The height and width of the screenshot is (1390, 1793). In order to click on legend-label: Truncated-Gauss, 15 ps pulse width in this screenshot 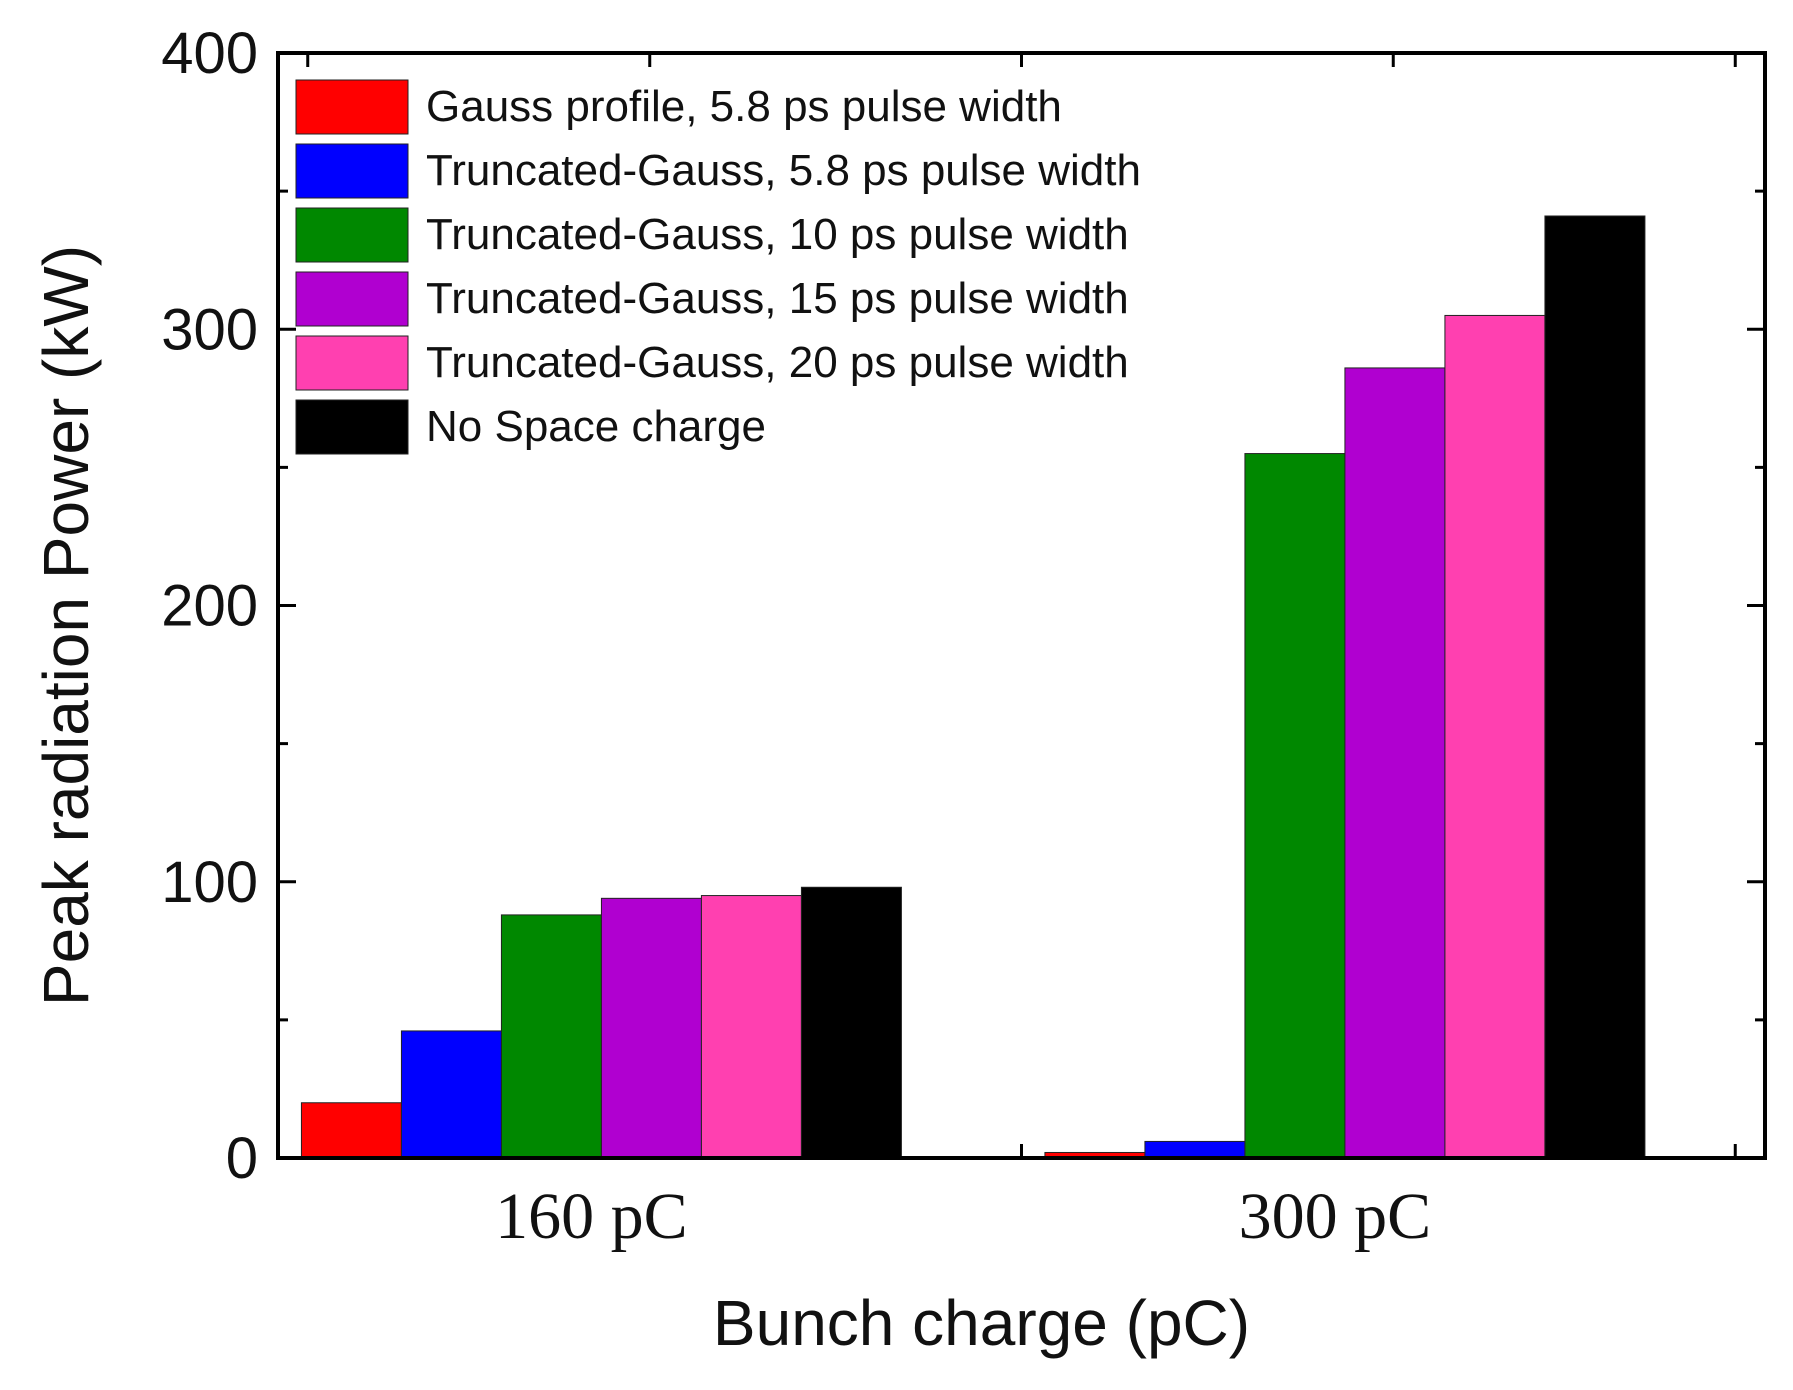, I will do `click(777, 298)`.